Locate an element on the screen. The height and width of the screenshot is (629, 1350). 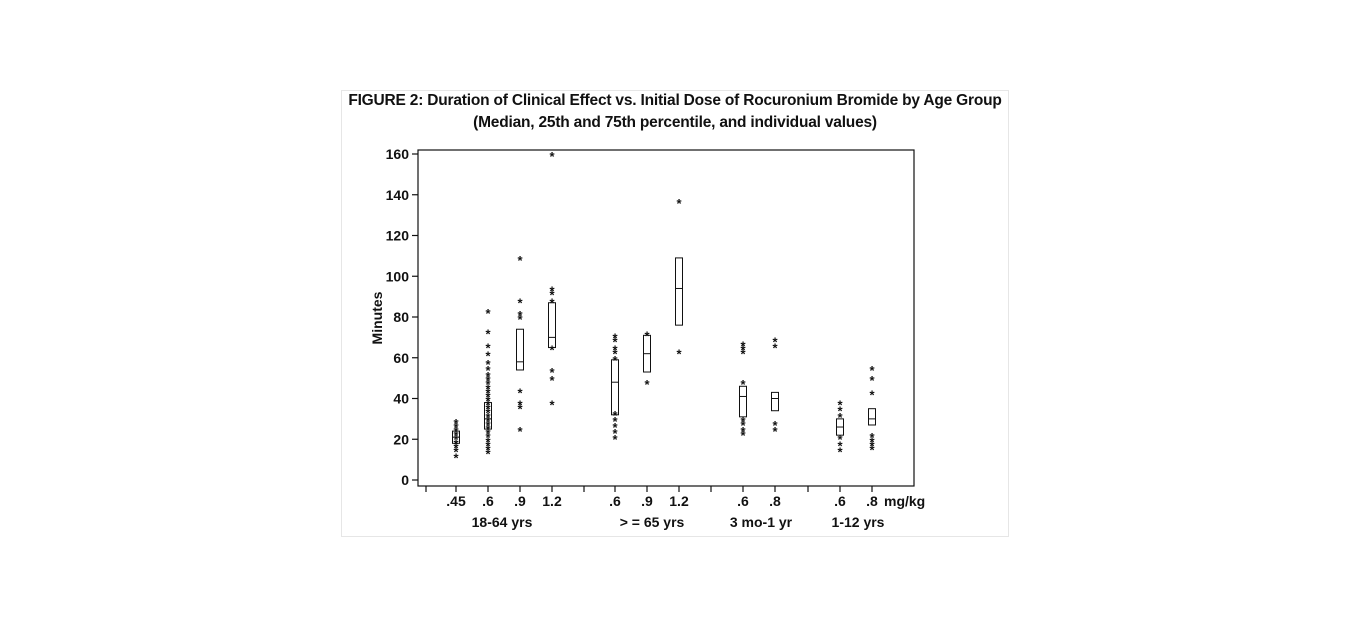
group-label: > = 65 yrs is located at coordinates (652, 522).